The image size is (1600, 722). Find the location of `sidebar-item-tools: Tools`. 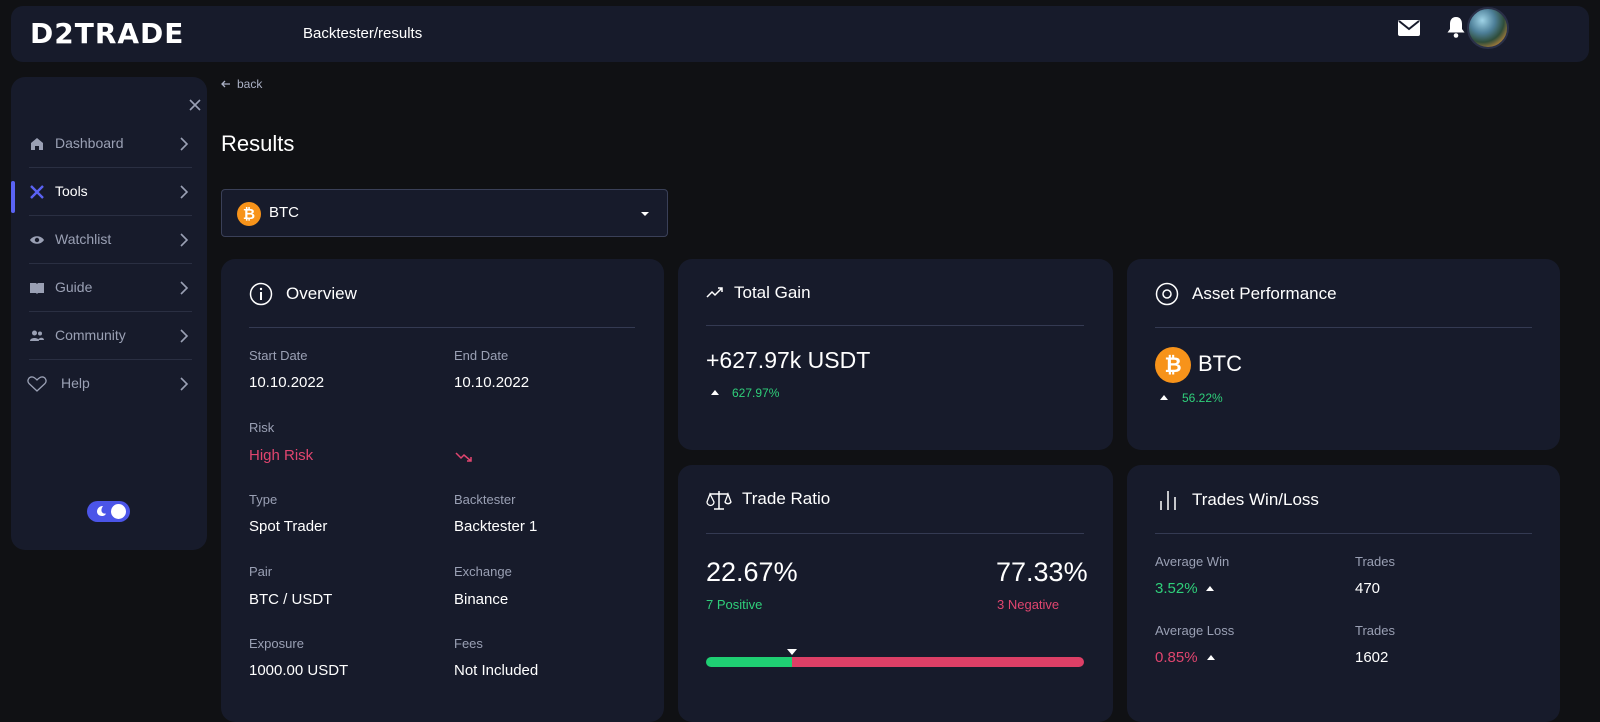

sidebar-item-tools: Tools is located at coordinates (109, 192).